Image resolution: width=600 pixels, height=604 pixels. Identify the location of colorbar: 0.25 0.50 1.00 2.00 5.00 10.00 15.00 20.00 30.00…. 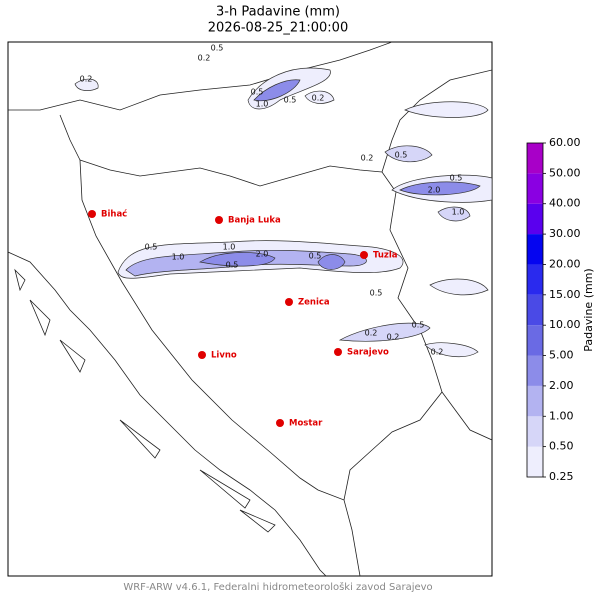
(553, 309).